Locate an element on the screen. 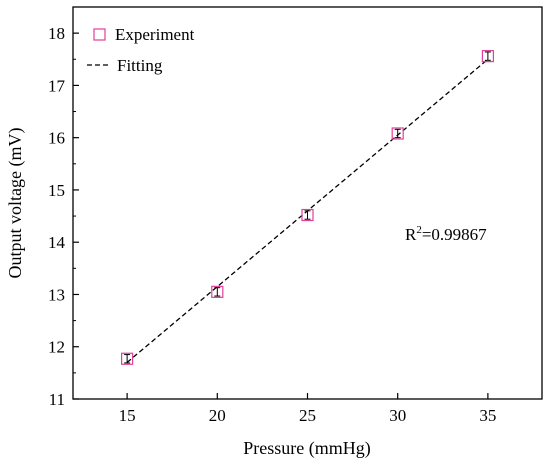  x-tick-label: 25 is located at coordinates (307, 415).